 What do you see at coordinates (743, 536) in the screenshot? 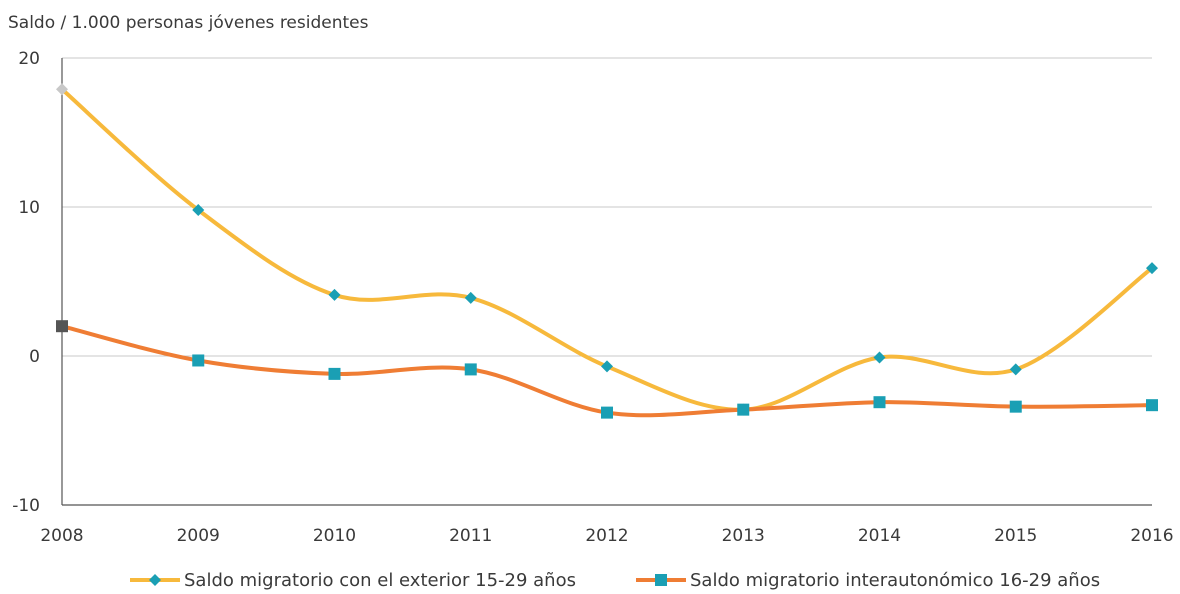
I see `x-tick-label: 2013` at bounding box center [743, 536].